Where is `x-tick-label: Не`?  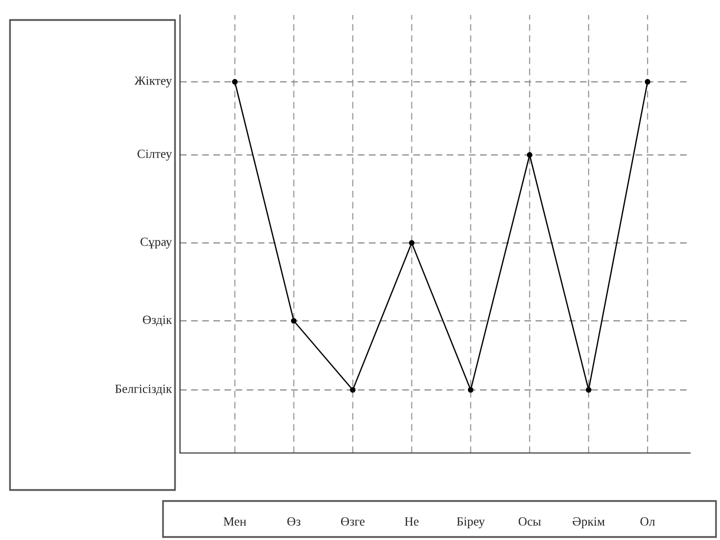 x-tick-label: Не is located at coordinates (411, 521).